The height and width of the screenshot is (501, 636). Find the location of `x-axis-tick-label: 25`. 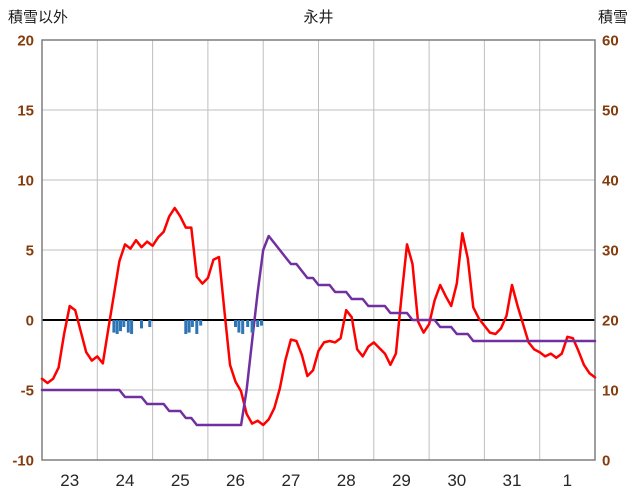

x-axis-tick-label: 25 is located at coordinates (180, 480).